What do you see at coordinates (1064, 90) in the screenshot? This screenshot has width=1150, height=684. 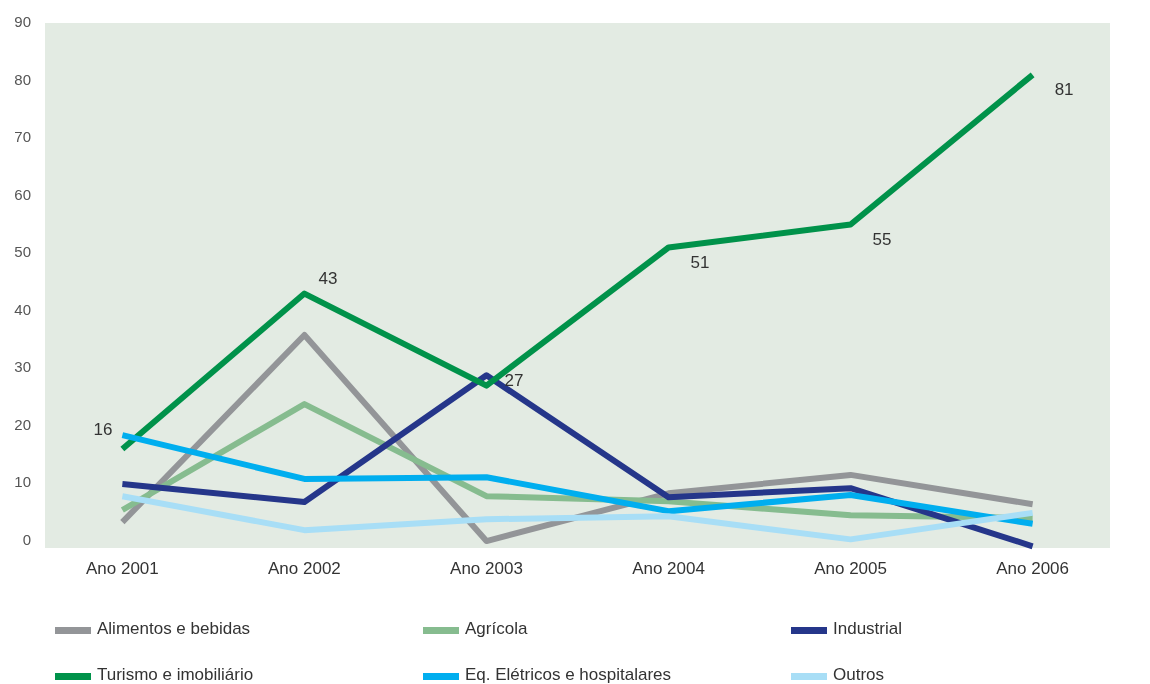 I see `data-label: 81` at bounding box center [1064, 90].